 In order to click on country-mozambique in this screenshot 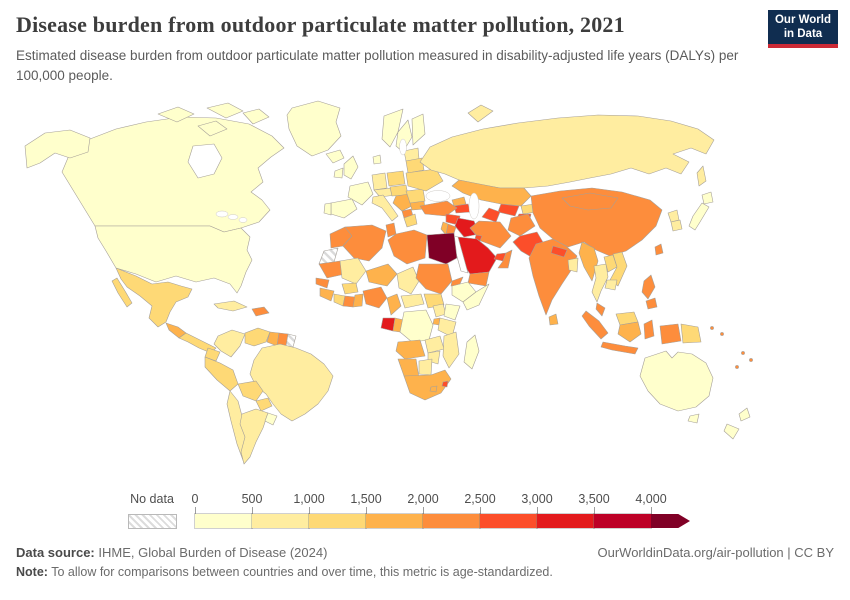, I will do `click(451, 350)`.